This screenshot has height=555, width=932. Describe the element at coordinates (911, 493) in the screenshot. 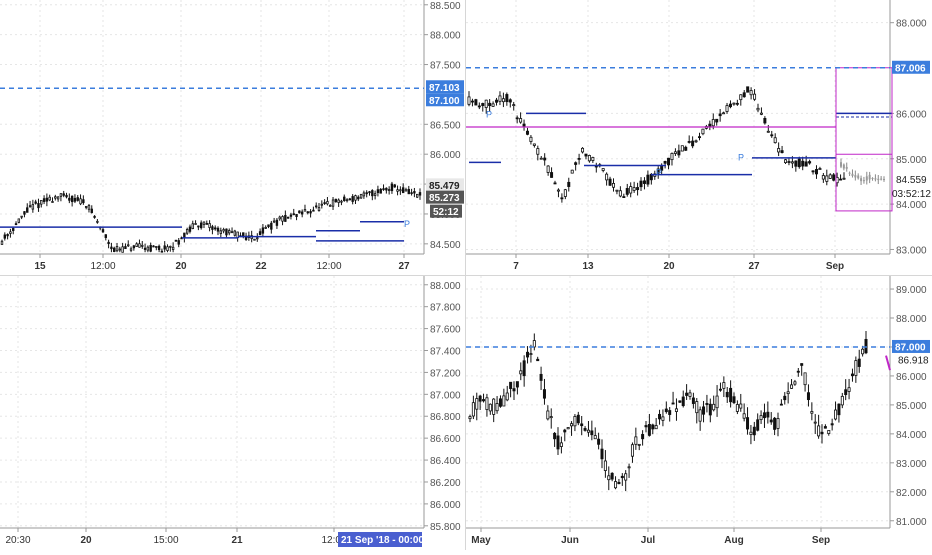

I see `y-tick-label: 82.000` at that location.